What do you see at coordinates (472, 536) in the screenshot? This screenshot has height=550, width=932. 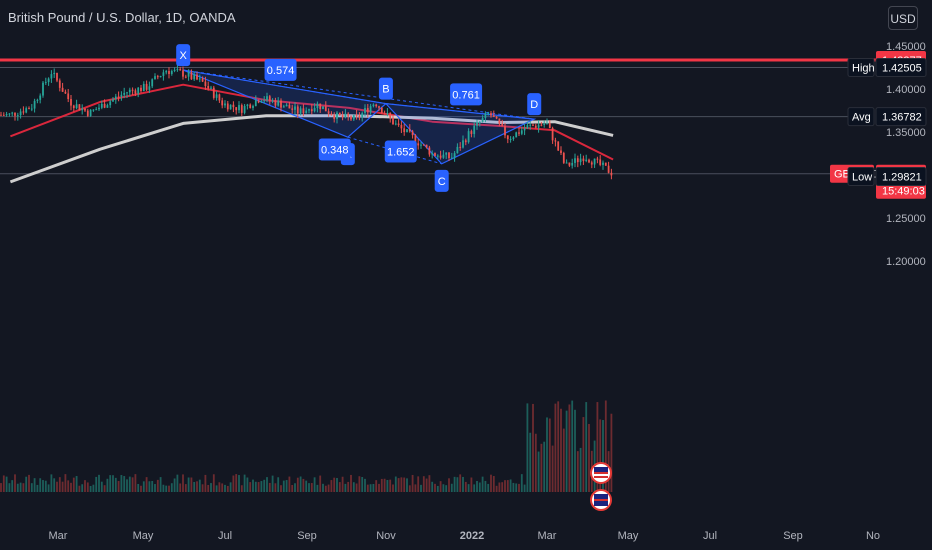 I see `x-tick-label: 2022` at bounding box center [472, 536].